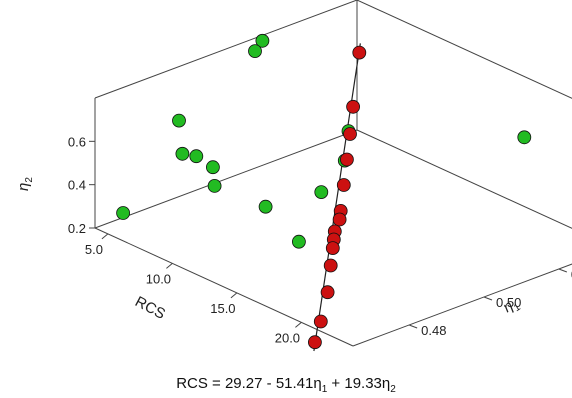 The width and height of the screenshot is (572, 398). Describe the element at coordinates (158, 278) in the screenshot. I see `x-tick-1-label: 10.0` at that location.